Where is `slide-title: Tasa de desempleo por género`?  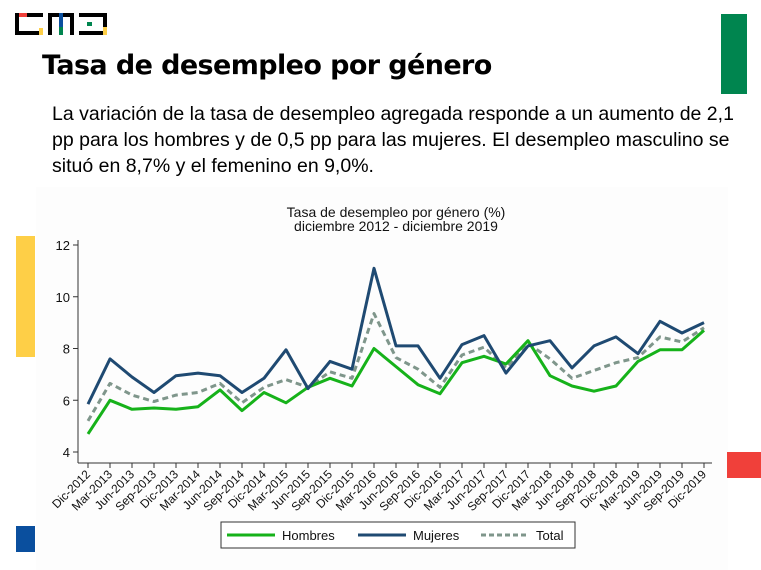 slide-title: Tasa de desempleo por género is located at coordinates (267, 65).